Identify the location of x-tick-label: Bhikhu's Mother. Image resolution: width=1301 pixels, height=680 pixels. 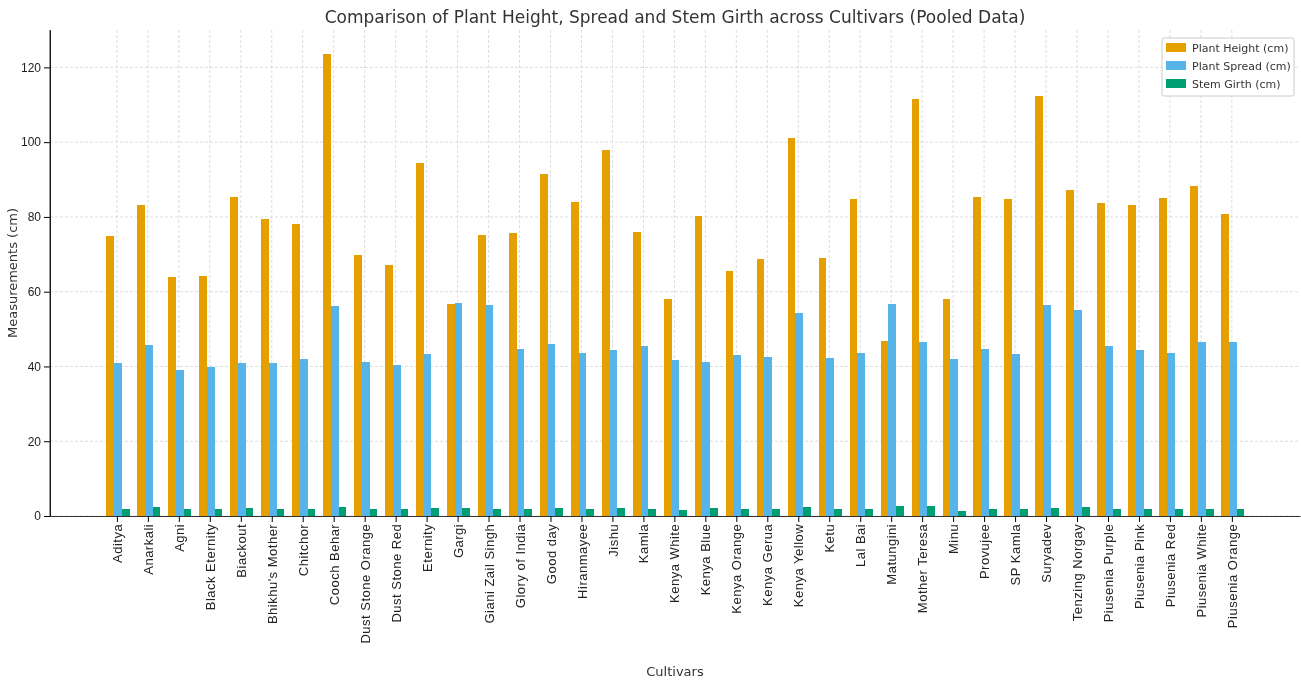
(272, 574).